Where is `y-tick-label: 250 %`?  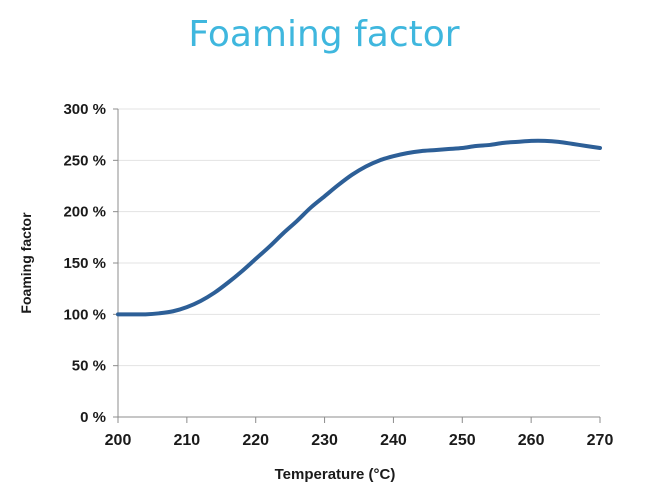
y-tick-label: 250 % is located at coordinates (84, 160).